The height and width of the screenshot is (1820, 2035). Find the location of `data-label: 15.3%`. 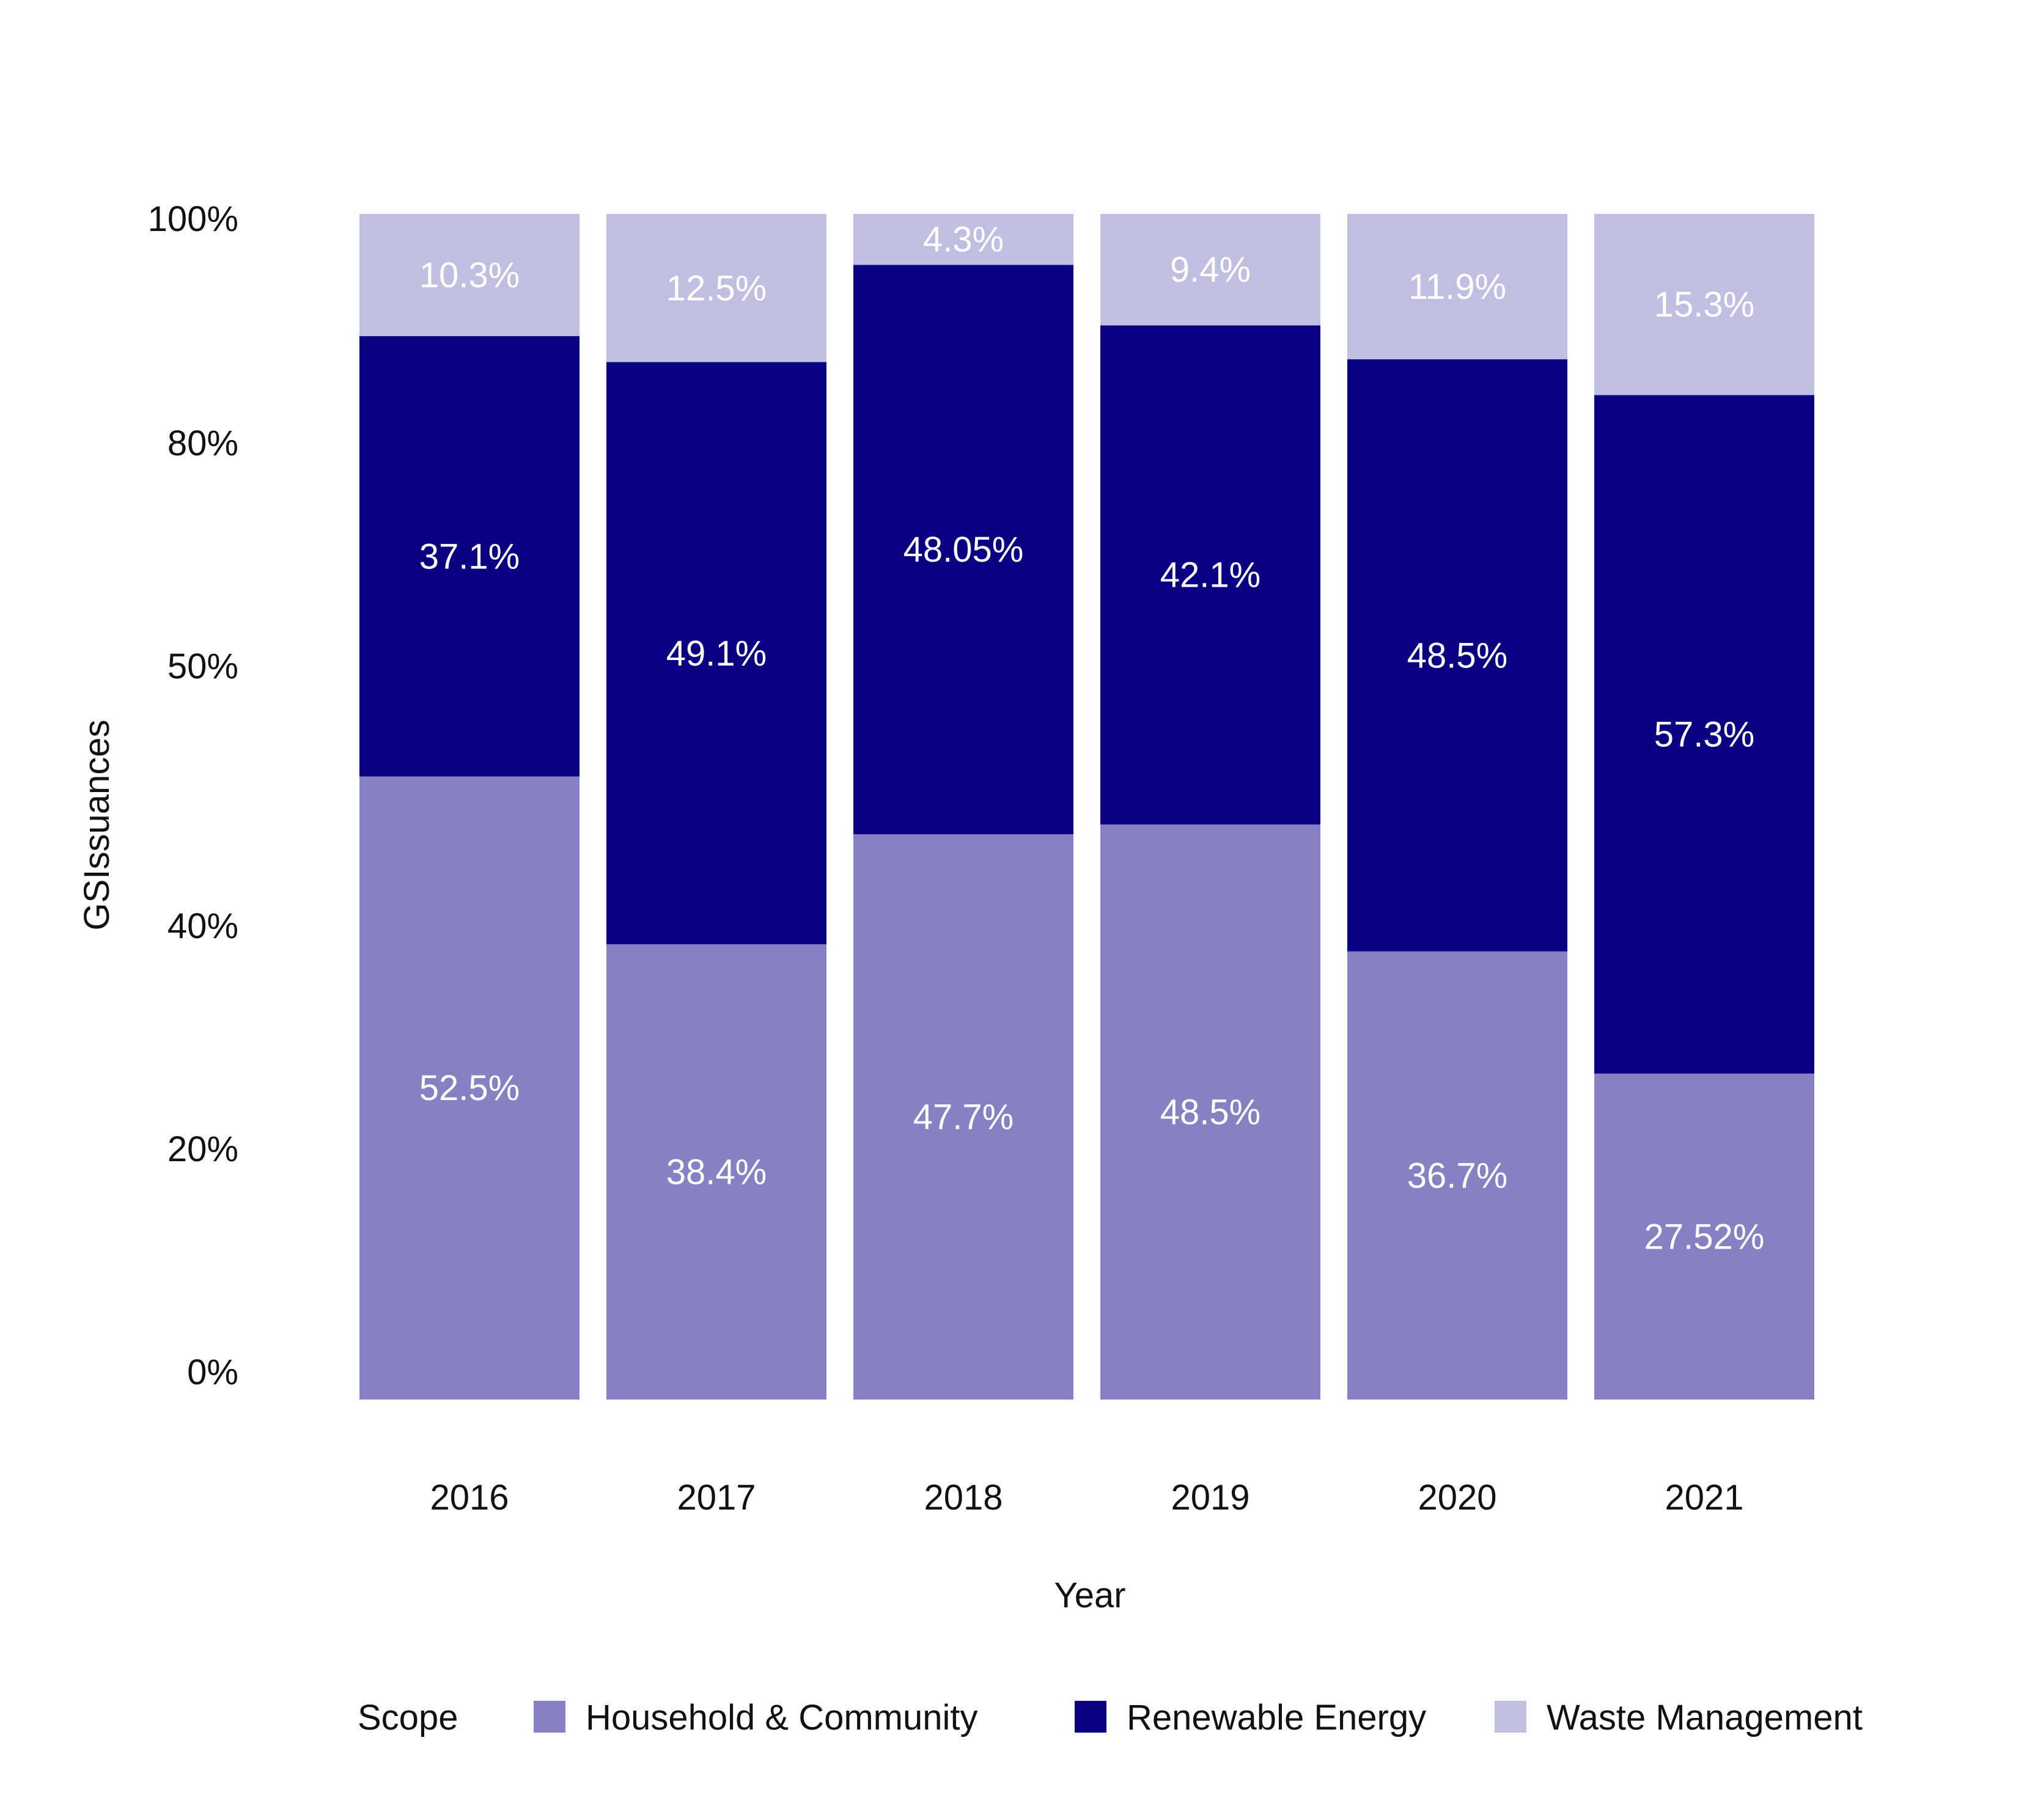

data-label: 15.3% is located at coordinates (1704, 305).